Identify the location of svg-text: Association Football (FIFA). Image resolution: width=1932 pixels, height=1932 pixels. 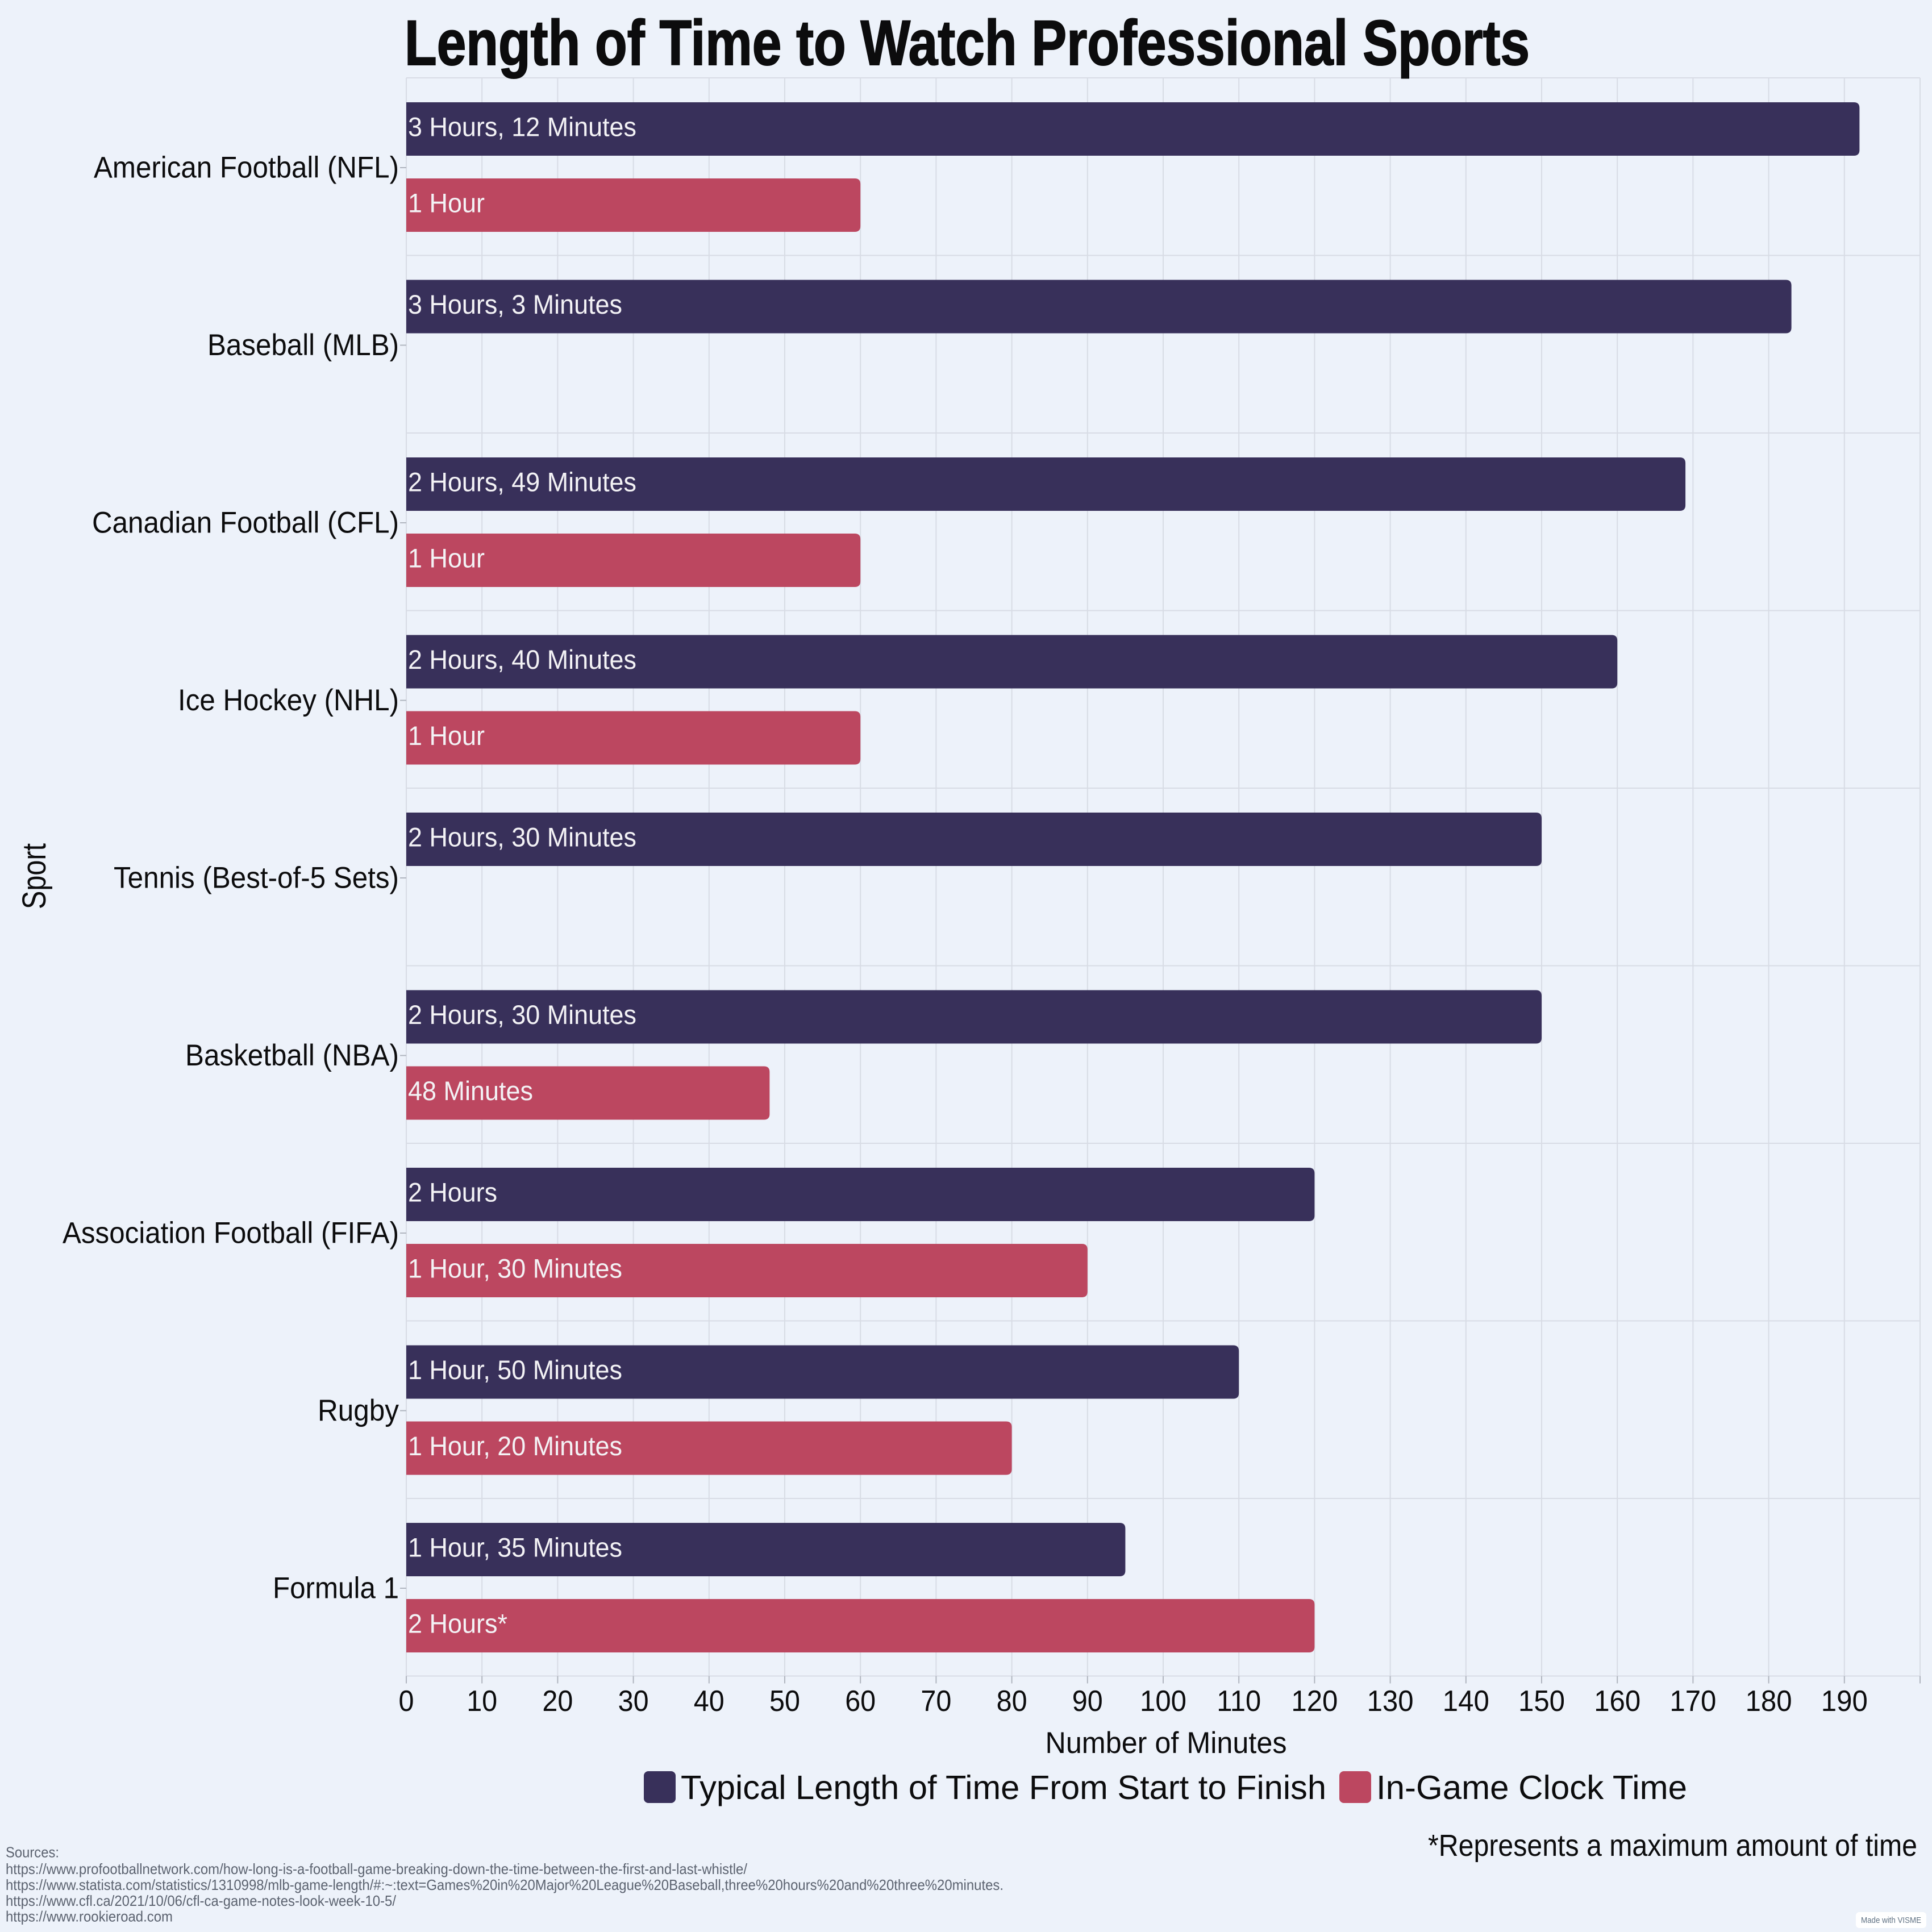
(231, 1233).